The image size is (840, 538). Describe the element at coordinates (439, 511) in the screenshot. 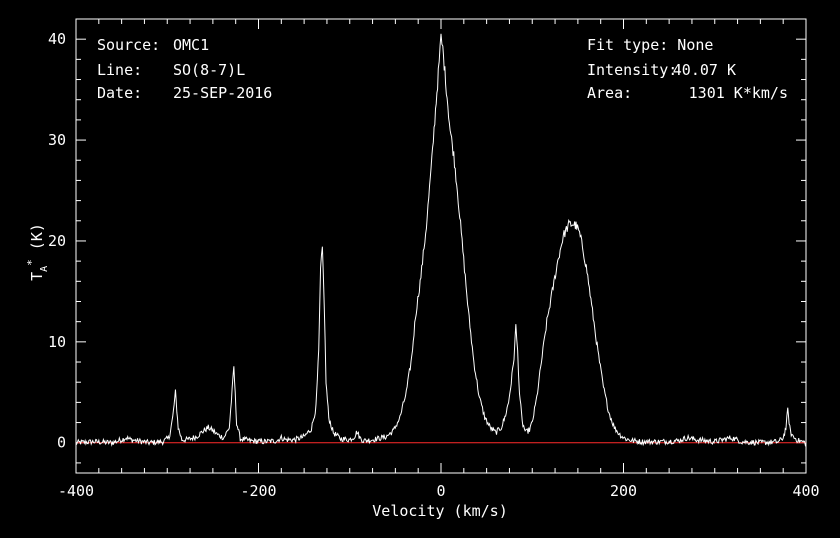

I see `x-axis-label: Velocity (km/s)` at that location.